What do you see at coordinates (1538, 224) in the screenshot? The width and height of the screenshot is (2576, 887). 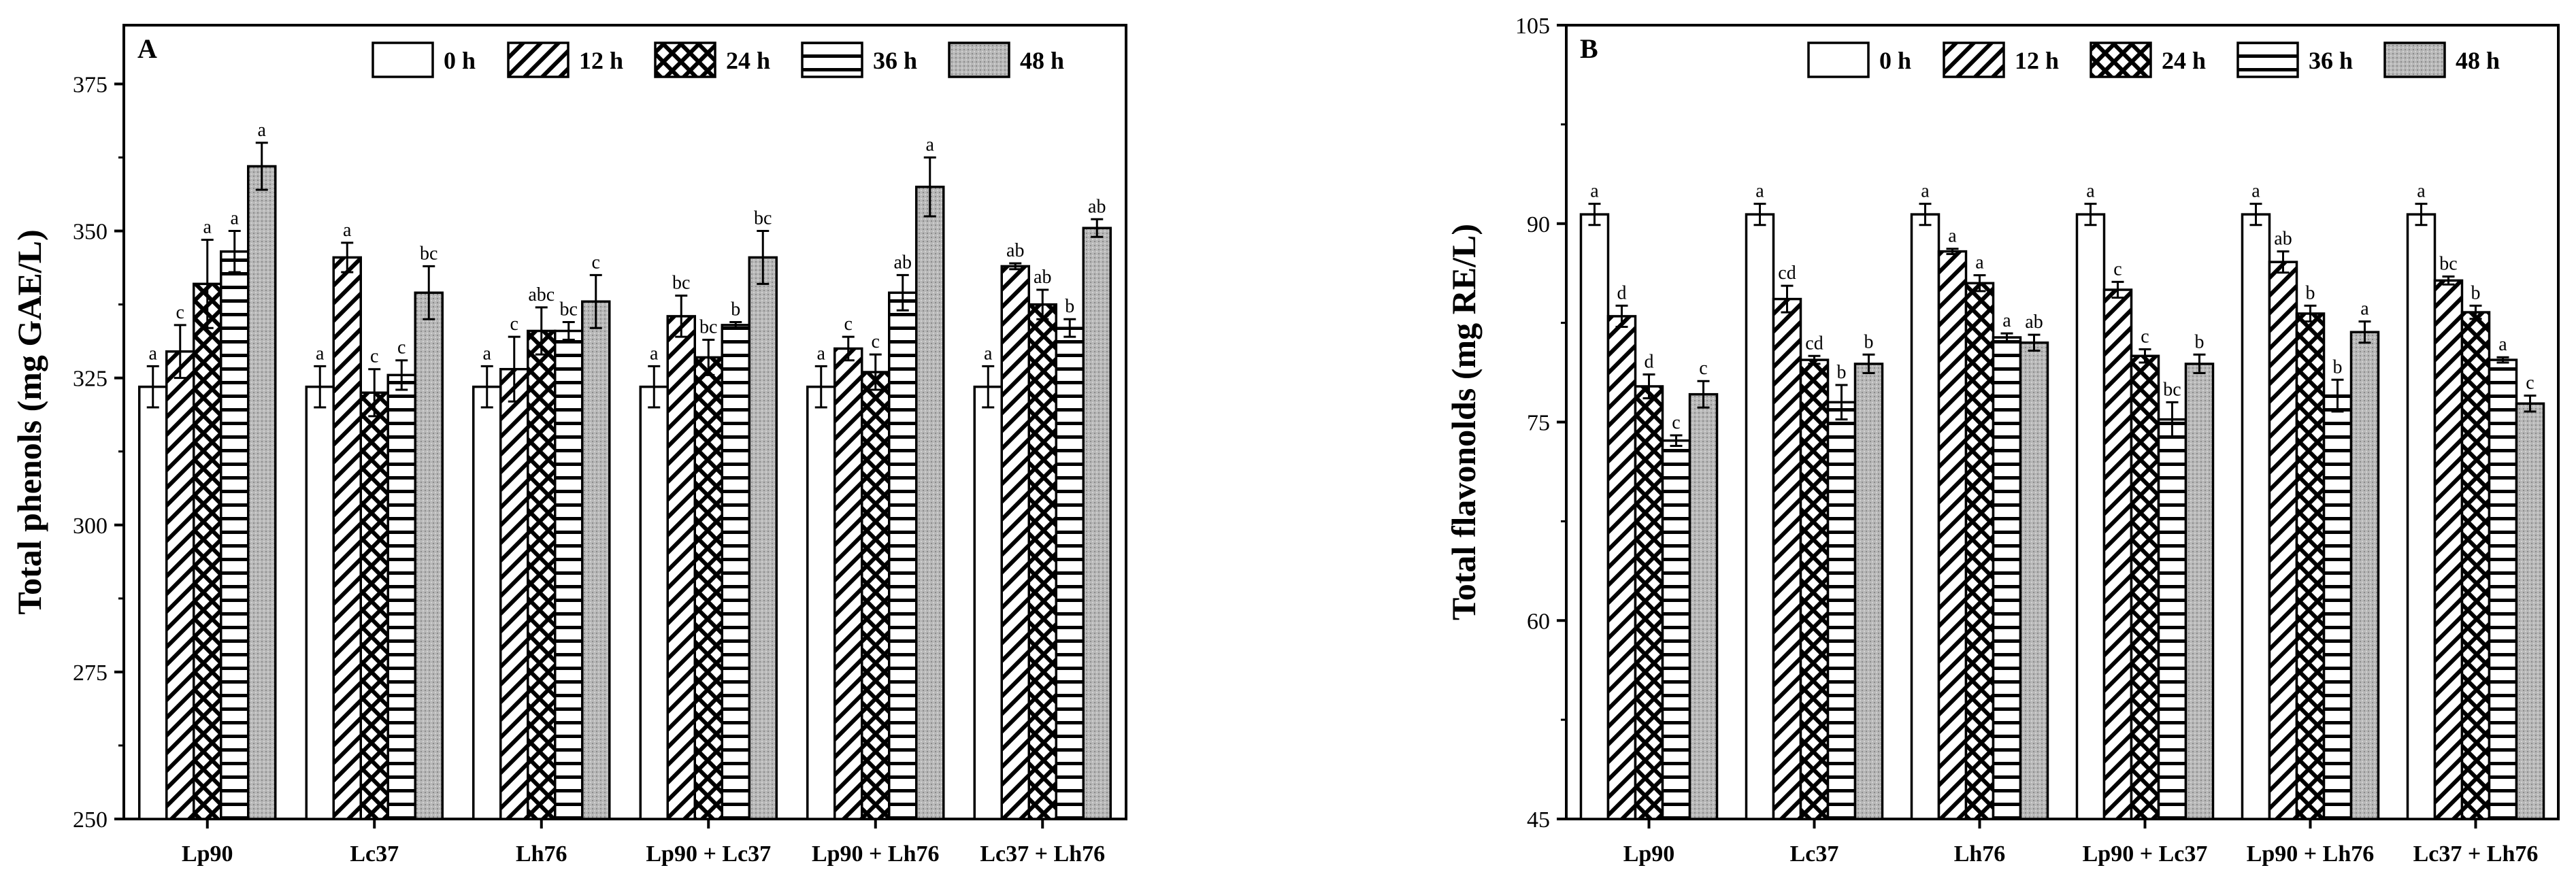 I see `y-tick-label: 90` at bounding box center [1538, 224].